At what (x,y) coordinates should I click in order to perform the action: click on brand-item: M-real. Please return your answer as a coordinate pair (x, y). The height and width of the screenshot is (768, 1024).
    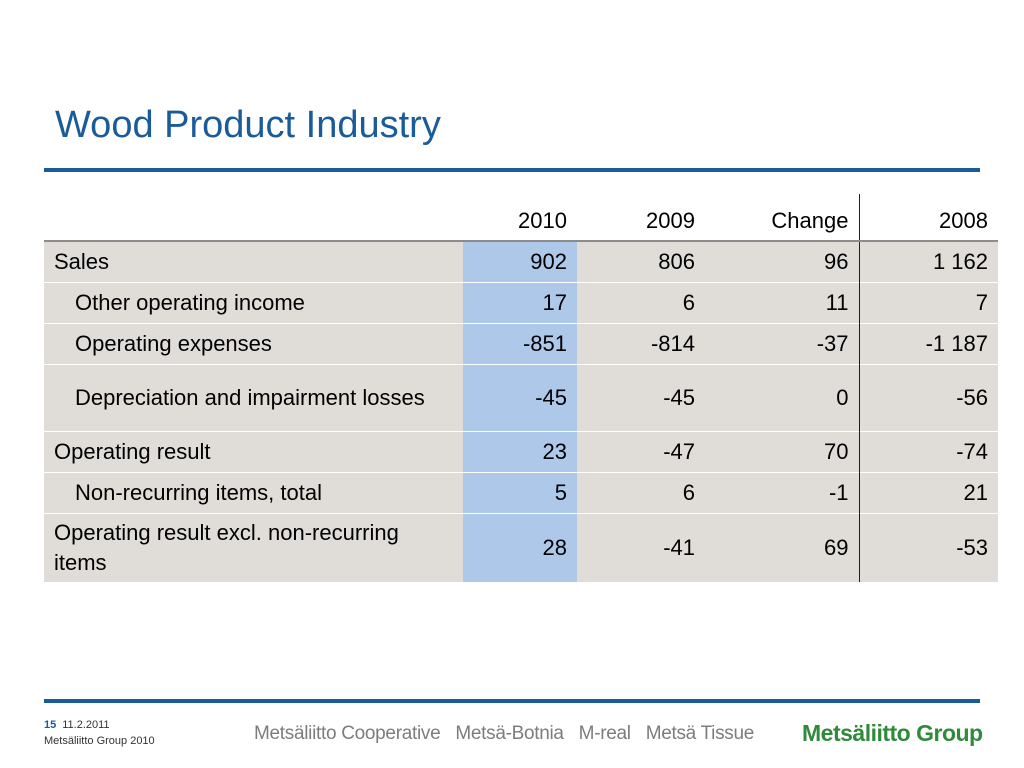
    Looking at the image, I should click on (604, 733).